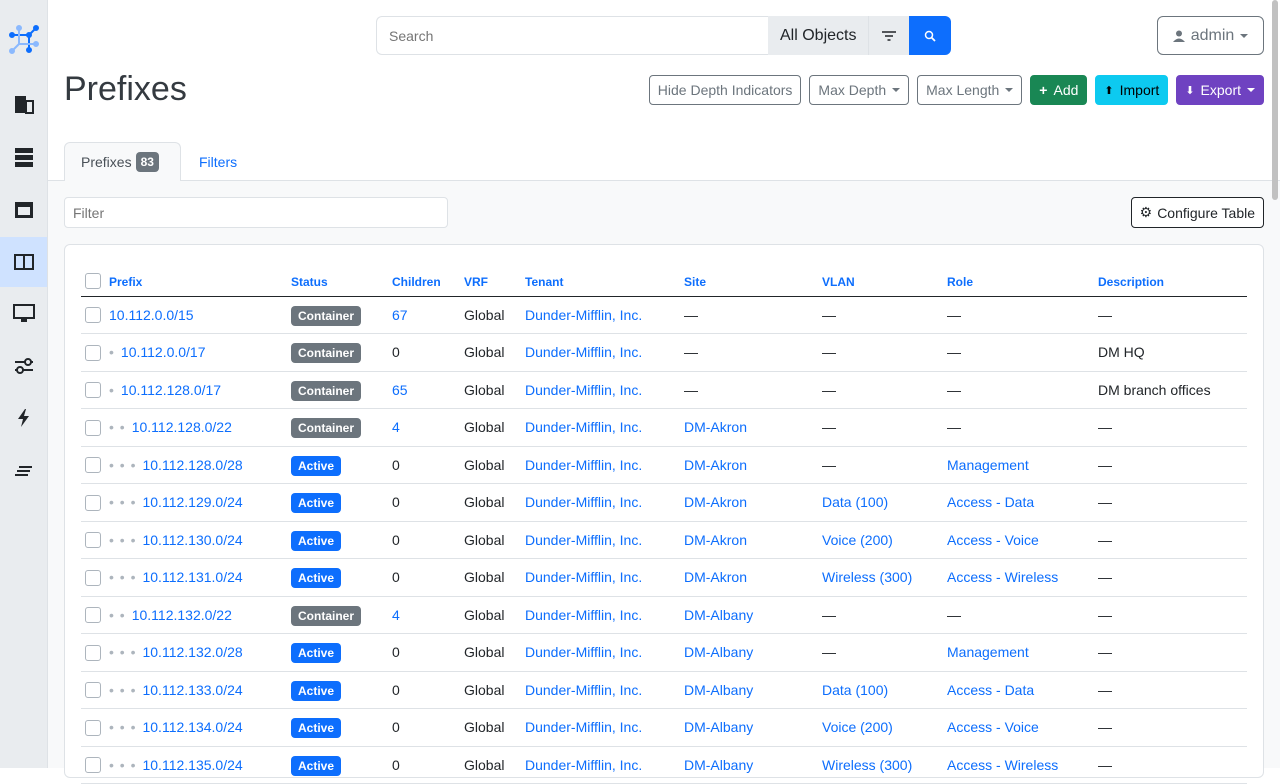 This screenshot has width=1280, height=784. I want to click on column-header-tenant: Tenant, so click(604, 282).